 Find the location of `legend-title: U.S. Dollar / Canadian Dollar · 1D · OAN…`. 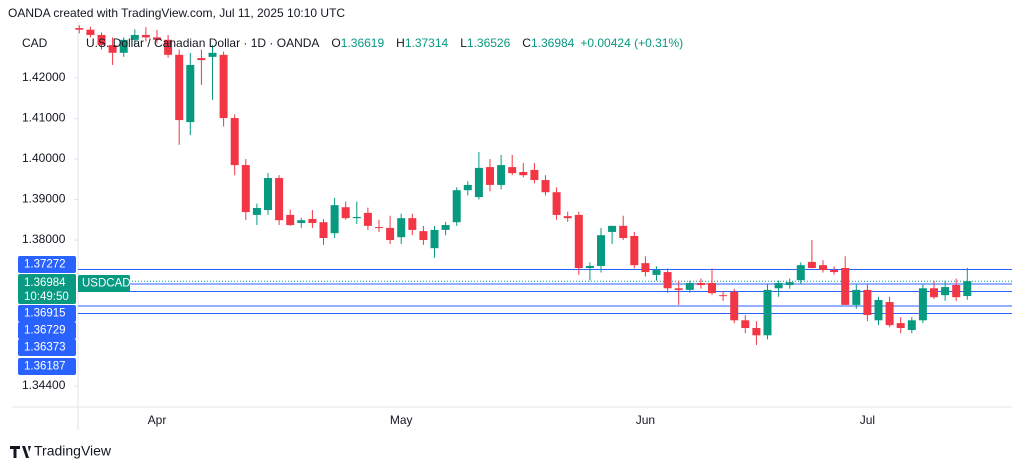

legend-title: U.S. Dollar / Canadian Dollar · 1D · OAN… is located at coordinates (202, 43).